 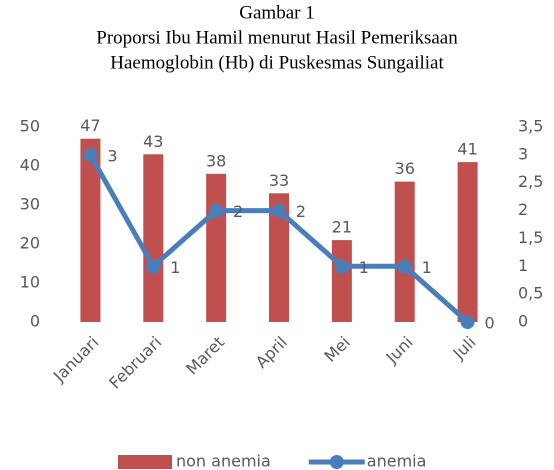 I want to click on x-tick-label: Mei, so click(x=337, y=349).